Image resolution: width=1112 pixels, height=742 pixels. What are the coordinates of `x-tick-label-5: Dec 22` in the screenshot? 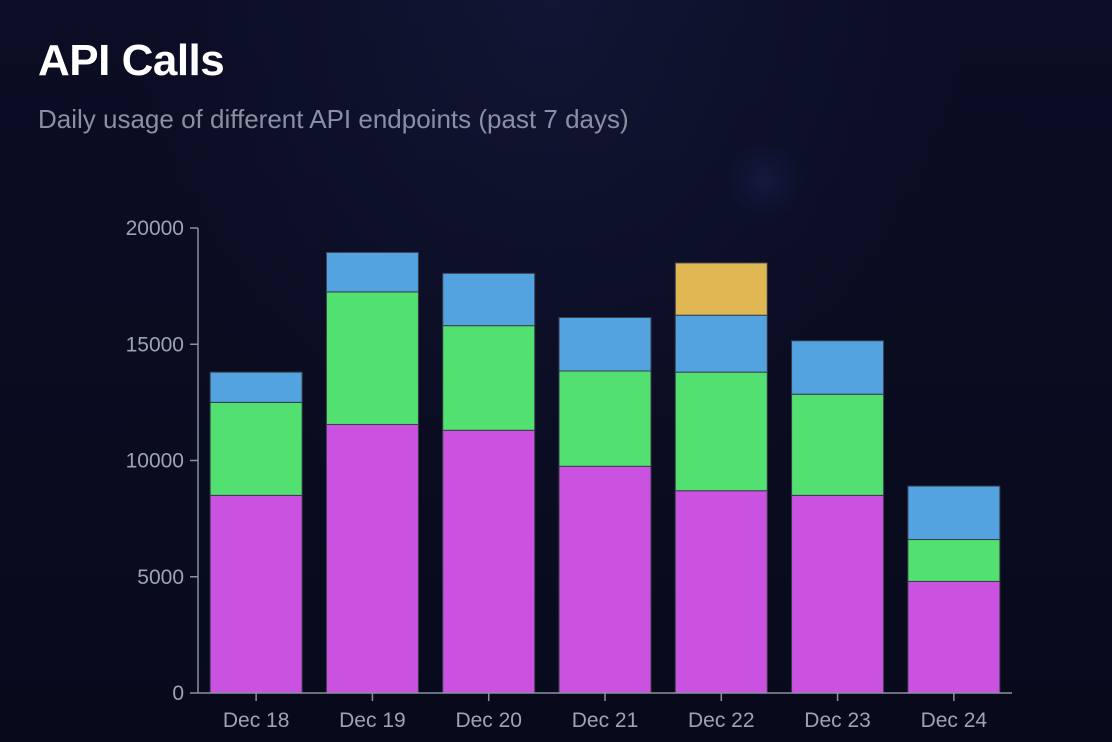 It's located at (721, 720).